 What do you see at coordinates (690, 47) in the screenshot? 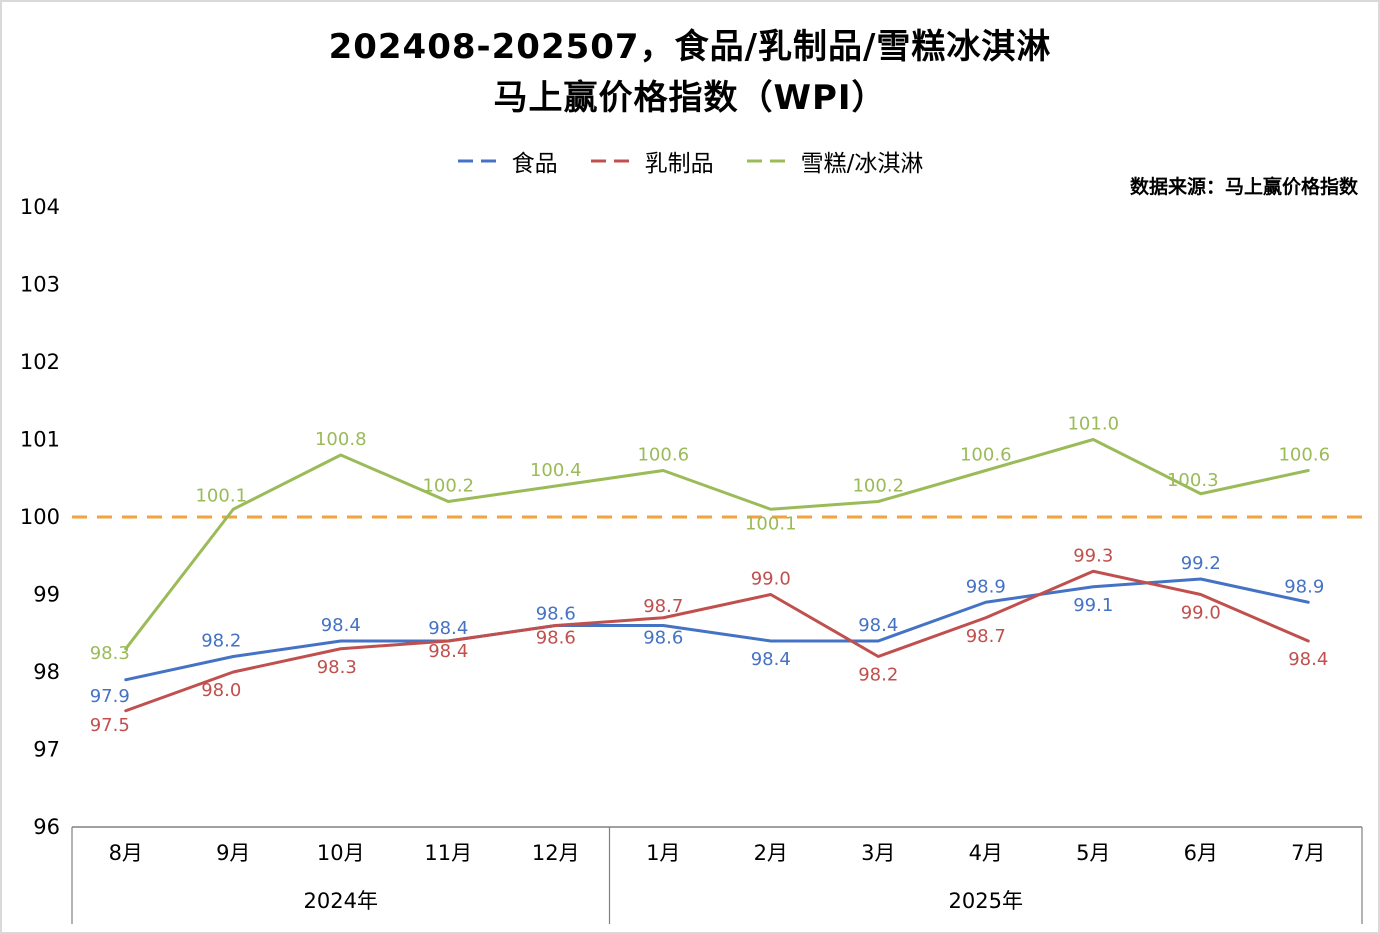
I see `chart-title-line1: 202408-202507，食品/乳制品/雪糕冰淇淋` at bounding box center [690, 47].